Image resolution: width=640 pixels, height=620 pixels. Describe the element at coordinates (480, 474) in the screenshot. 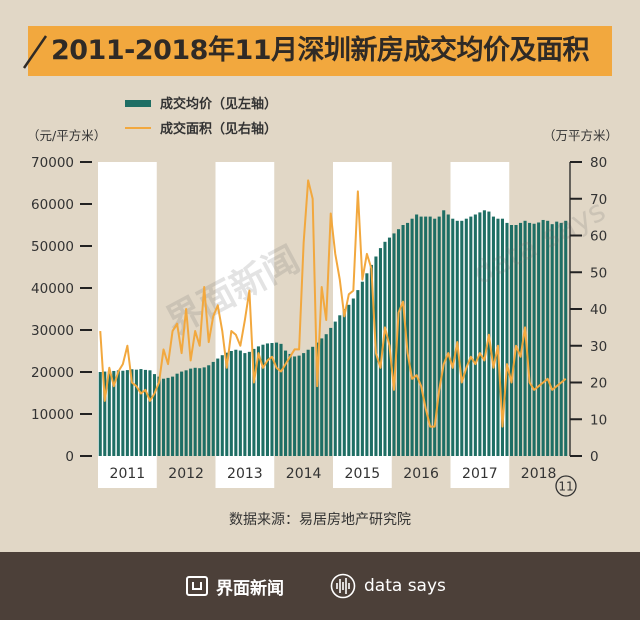

I see `year-label: 2017` at that location.